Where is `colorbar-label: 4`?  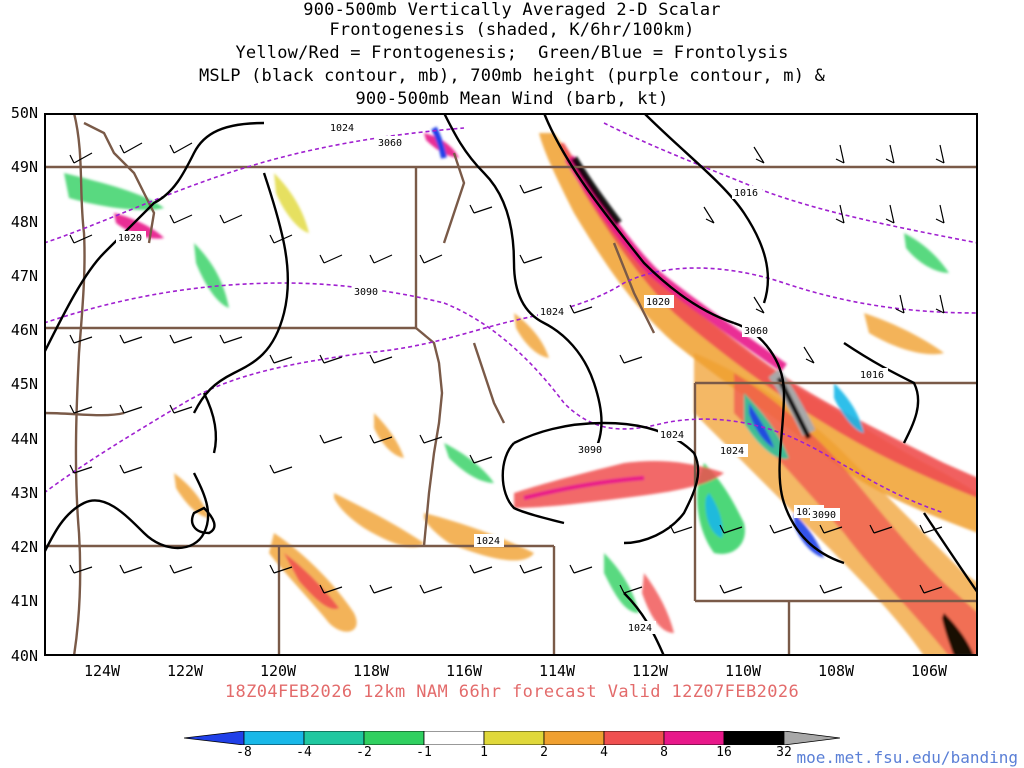 colorbar-label: 4 is located at coordinates (604, 752).